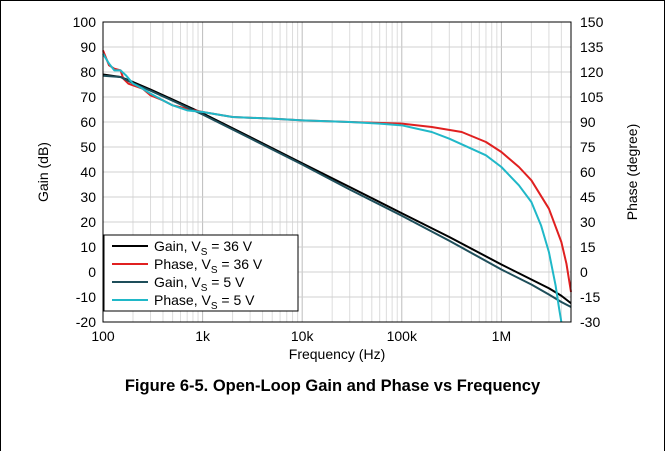 The width and height of the screenshot is (665, 451). What do you see at coordinates (592, 97) in the screenshot?
I see `y2-tick-label: 105` at bounding box center [592, 97].